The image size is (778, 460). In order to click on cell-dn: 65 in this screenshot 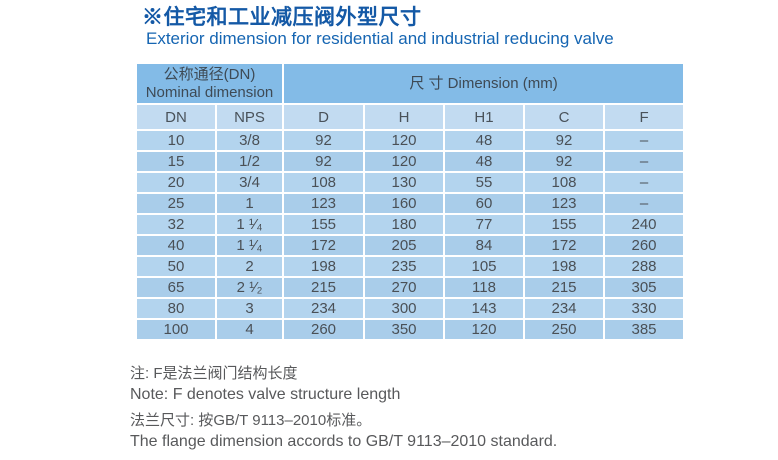, I will do `click(176, 287)`.